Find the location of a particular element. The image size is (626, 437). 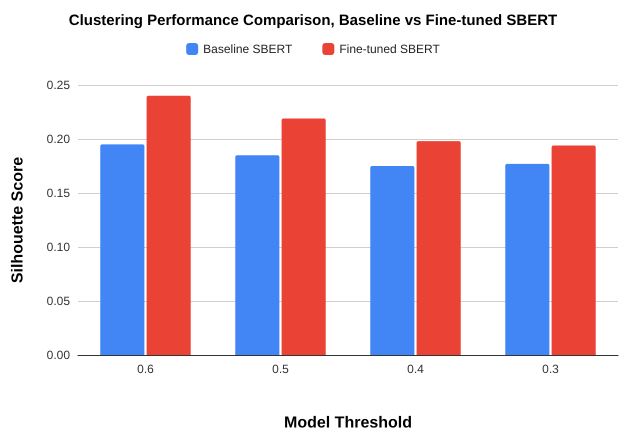

y-tick-label: 0.05 is located at coordinates (58, 301).